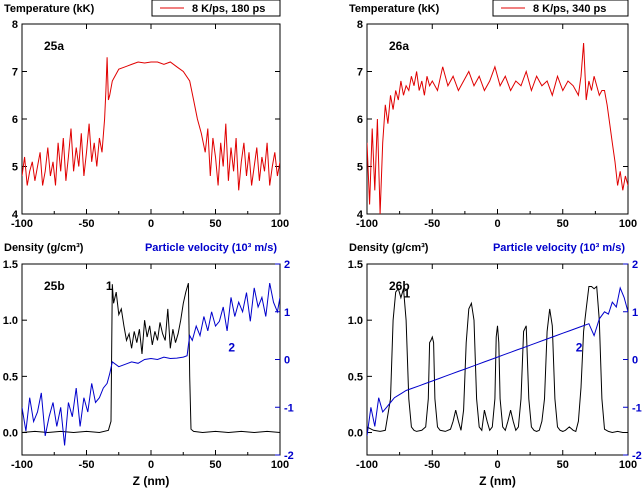 This screenshot has height=491, width=644. What do you see at coordinates (399, 46) in the screenshot?
I see `panel-label: 26a` at bounding box center [399, 46].